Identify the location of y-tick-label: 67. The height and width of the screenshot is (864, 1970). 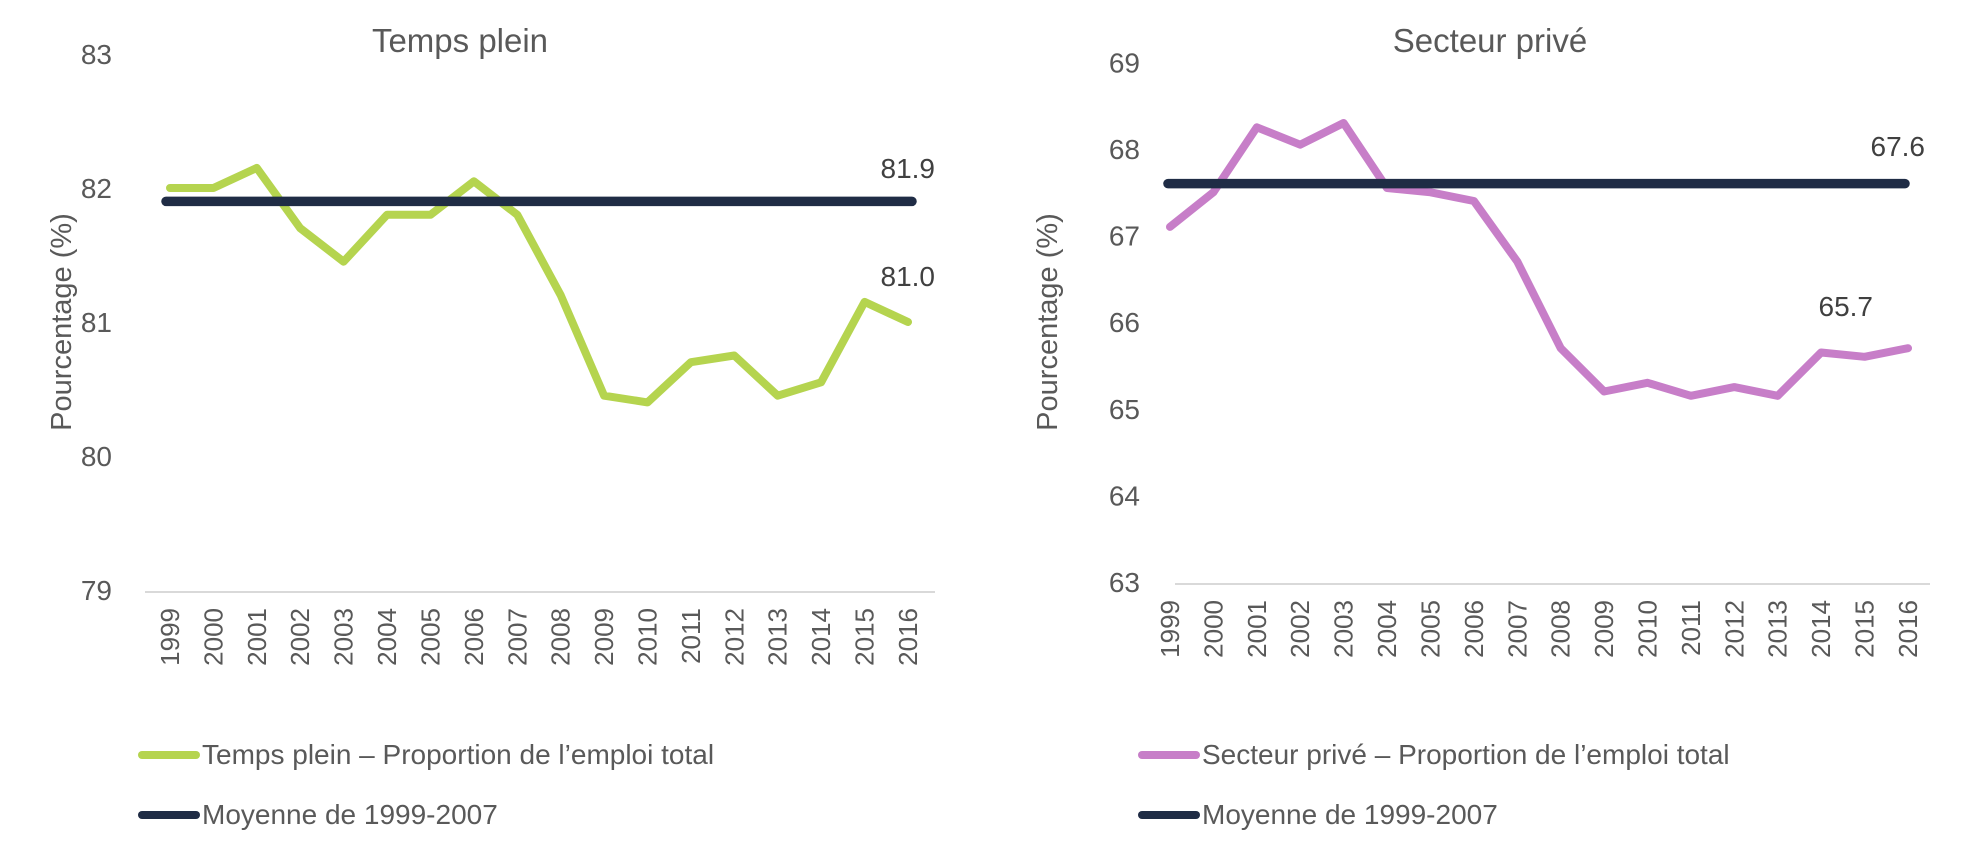
(1124, 236).